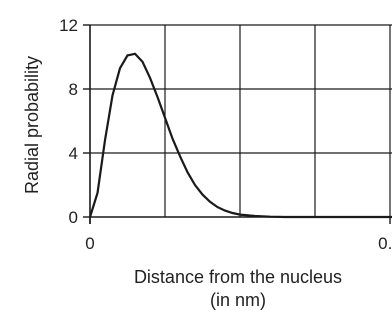  What do you see at coordinates (238, 277) in the screenshot?
I see `x-axis-label: Distance from the nucleus` at bounding box center [238, 277].